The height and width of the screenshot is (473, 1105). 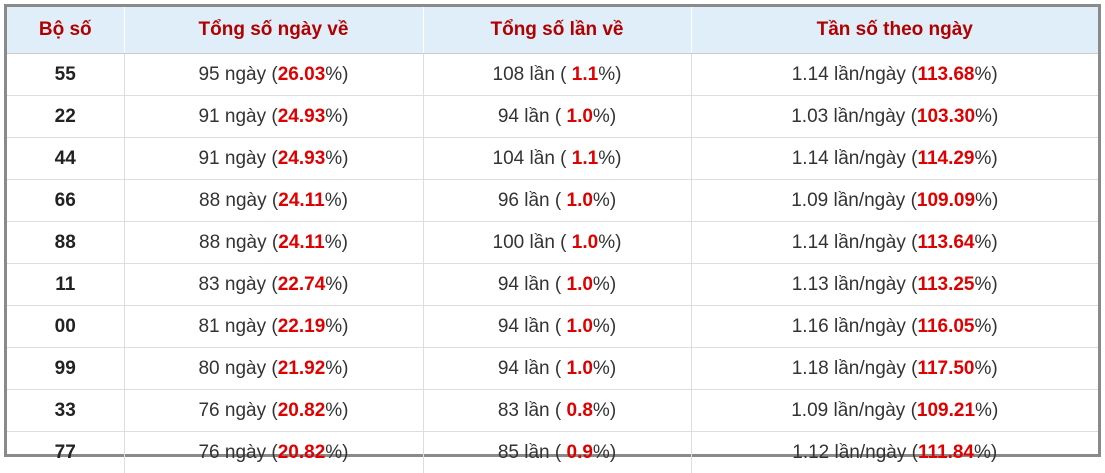 I want to click on header-cell: Tổng số ngày về, so click(x=273, y=30).